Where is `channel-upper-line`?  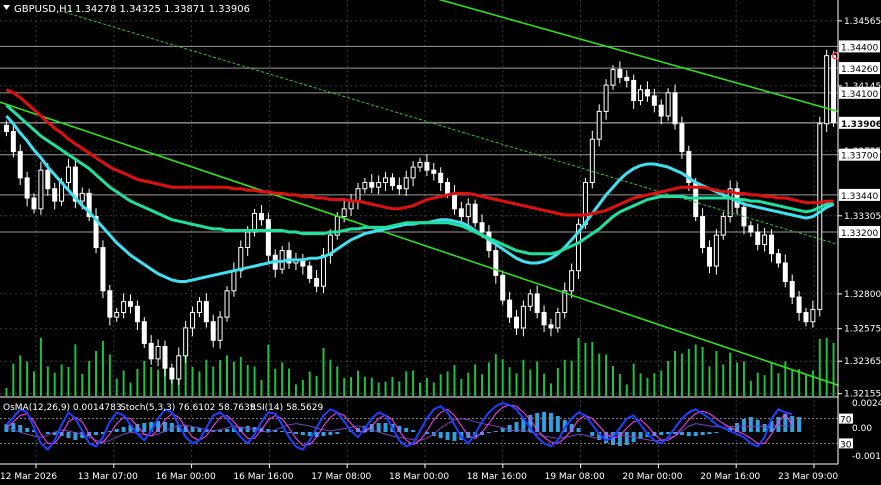 channel-upper-line is located at coordinates (638, 56).